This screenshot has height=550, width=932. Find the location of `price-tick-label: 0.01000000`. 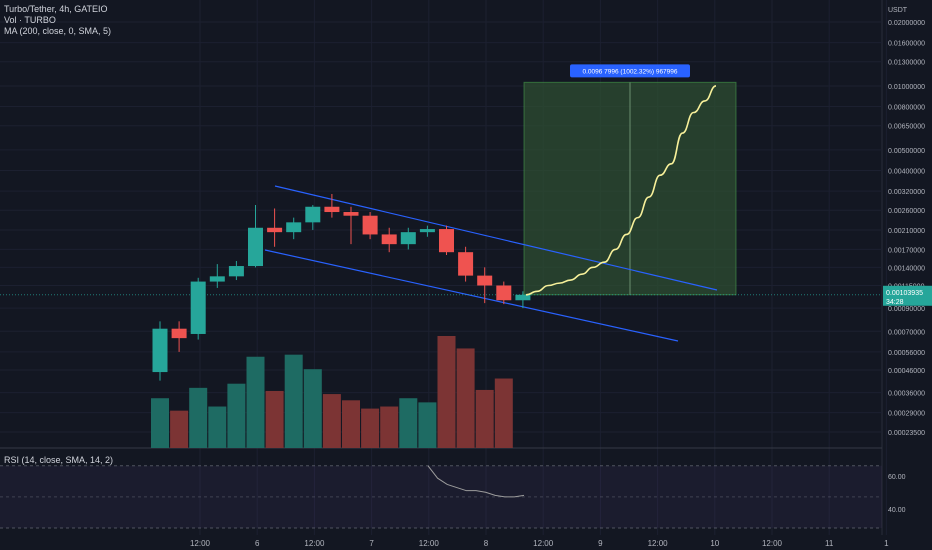

price-tick-label: 0.01000000 is located at coordinates (906, 87).